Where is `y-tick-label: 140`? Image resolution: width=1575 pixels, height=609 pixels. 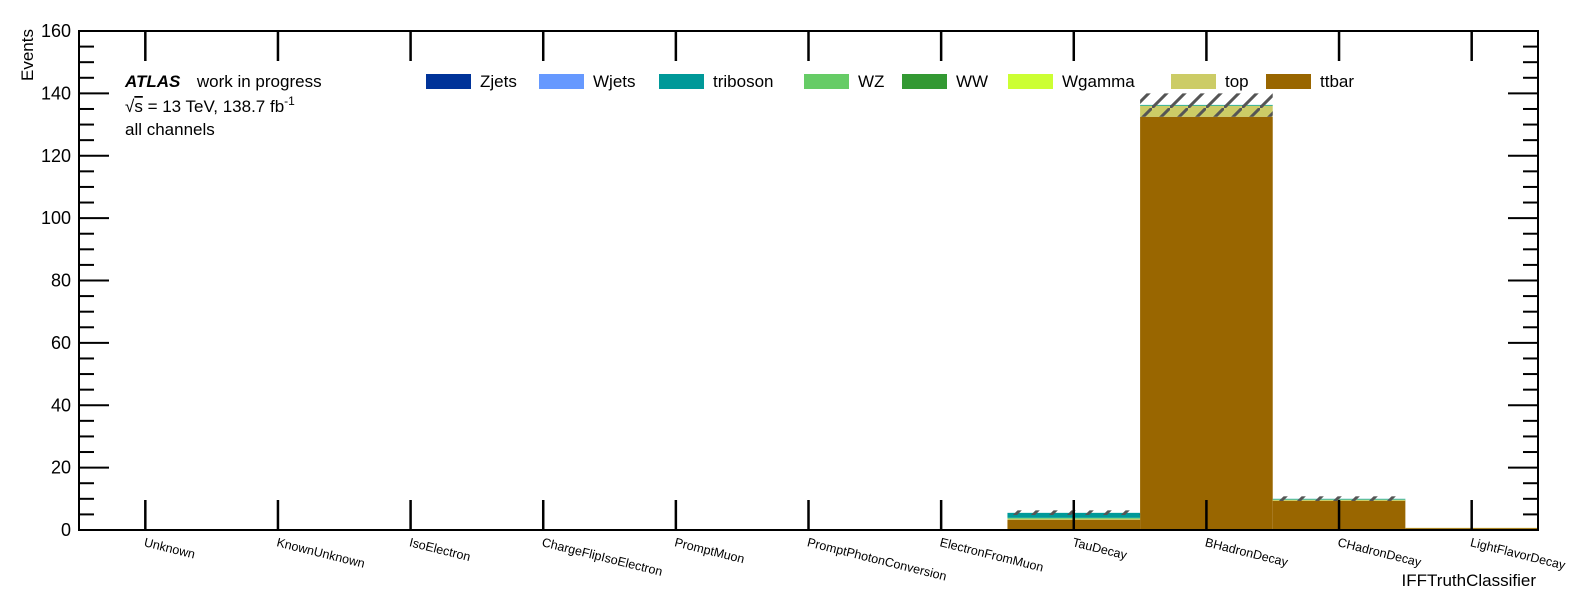 y-tick-label: 140 is located at coordinates (56, 93).